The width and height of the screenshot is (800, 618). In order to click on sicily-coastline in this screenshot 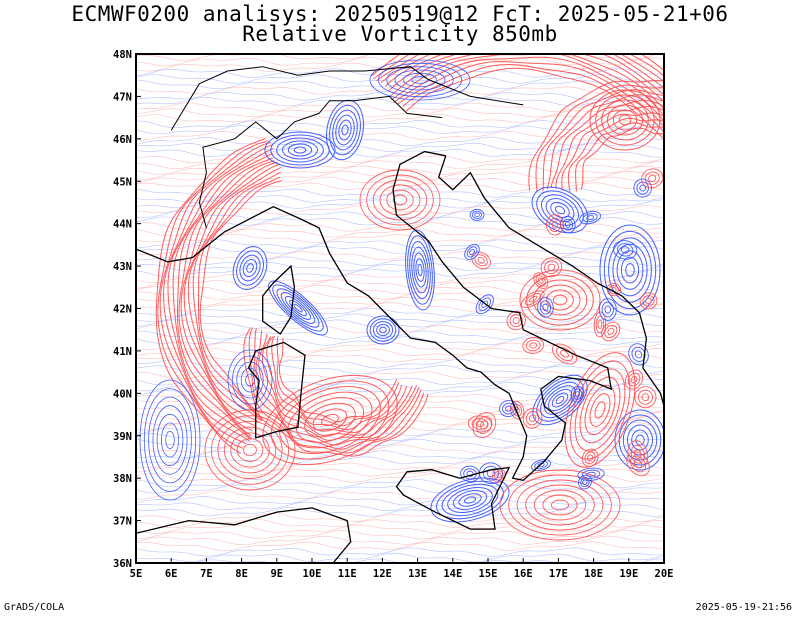, I will do `click(453, 498)`.